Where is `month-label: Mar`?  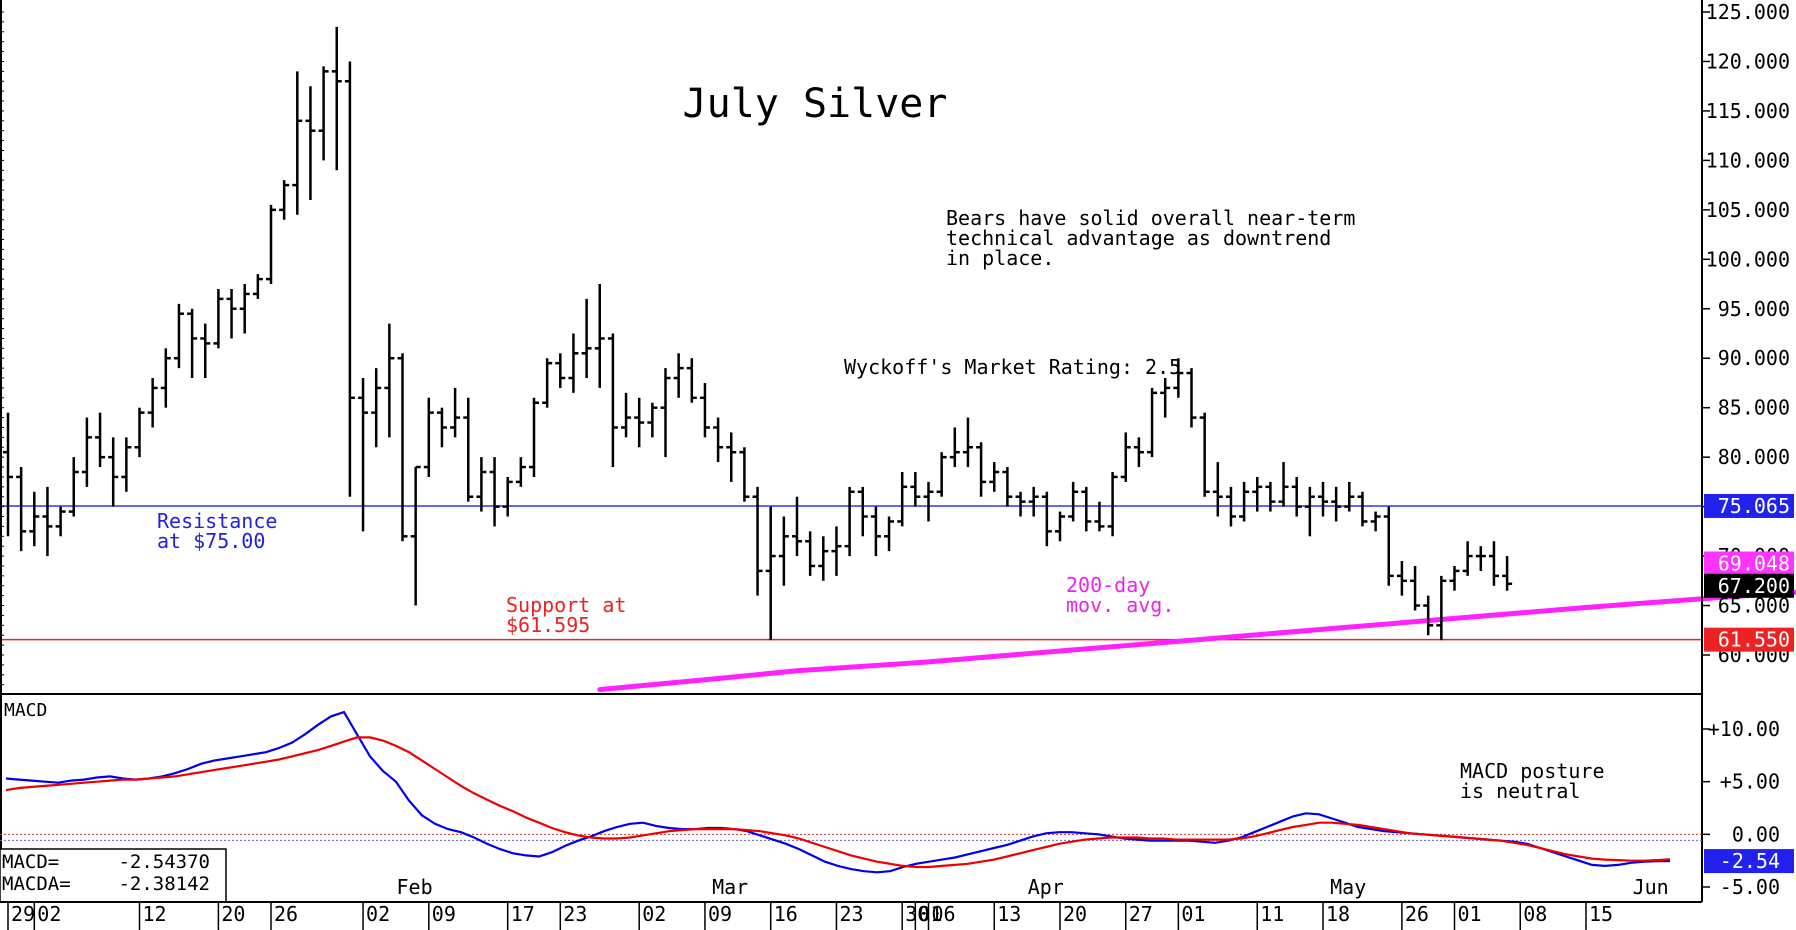 month-label: Mar is located at coordinates (730, 887).